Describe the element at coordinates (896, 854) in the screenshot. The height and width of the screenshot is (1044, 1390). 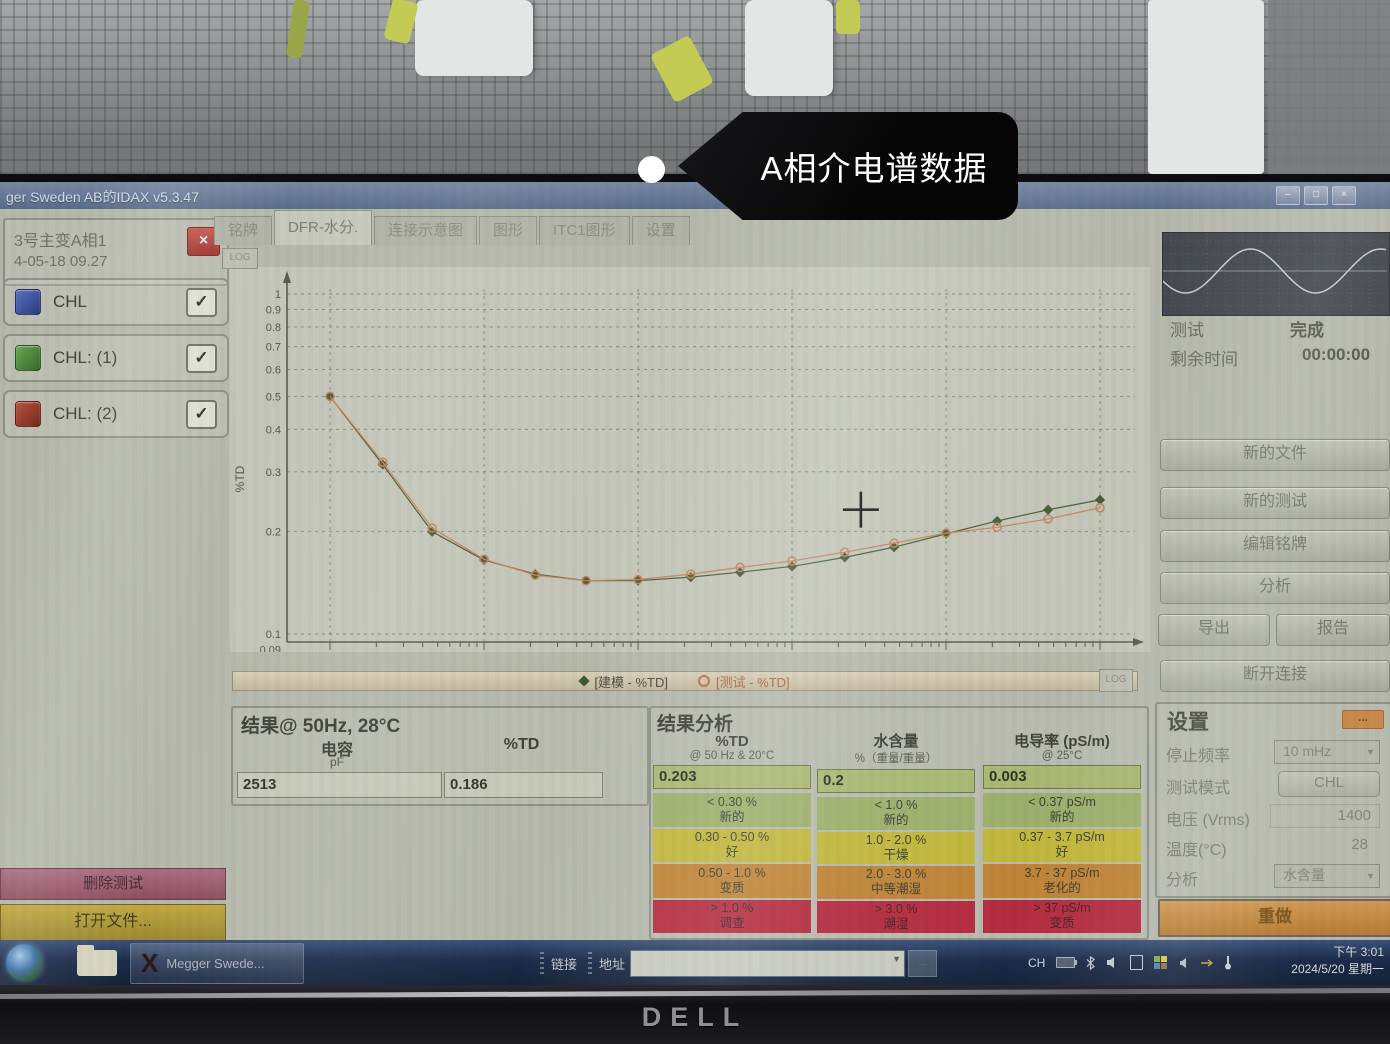
I see `assessment-text: 干燥` at that location.